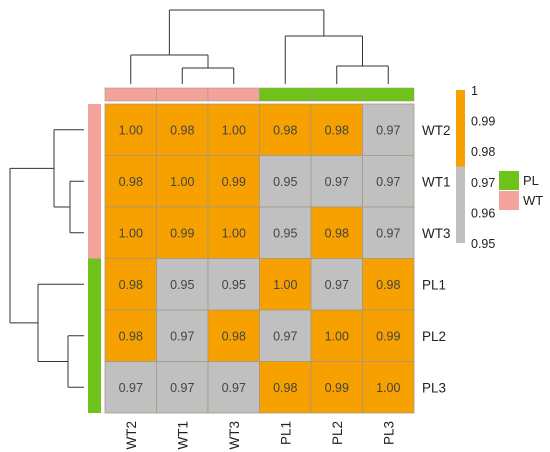 Image resolution: width=550 pixels, height=452 pixels. Describe the element at coordinates (436, 181) in the screenshot. I see `row-label: WT1` at that location.